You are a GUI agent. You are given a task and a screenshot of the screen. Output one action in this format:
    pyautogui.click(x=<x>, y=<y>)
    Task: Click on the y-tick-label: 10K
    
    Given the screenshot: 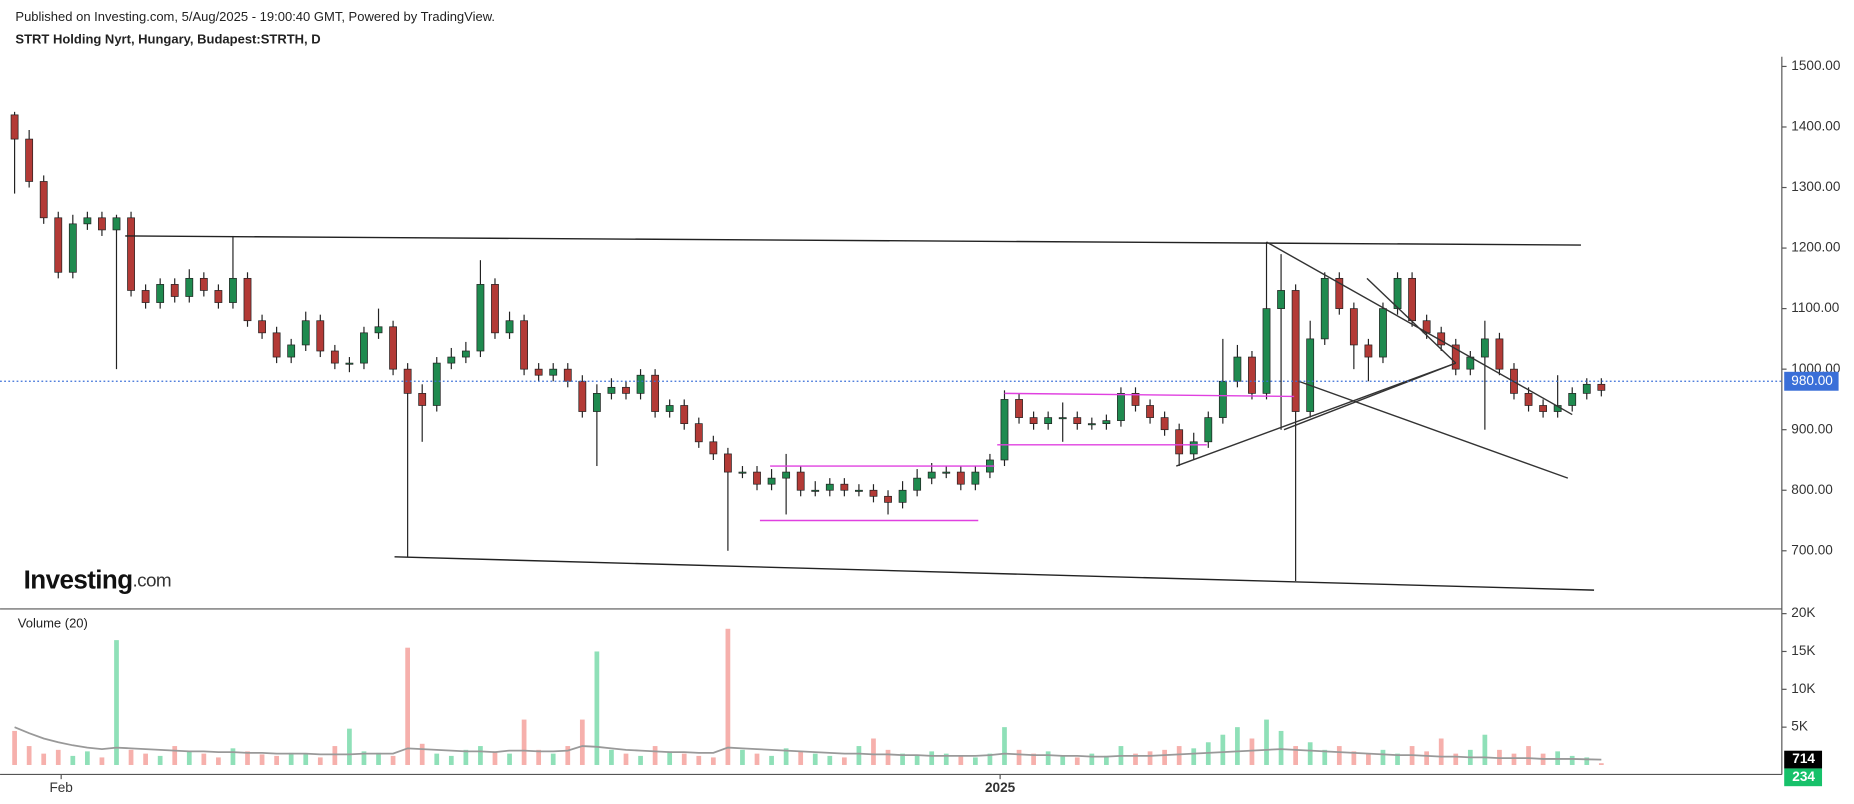 What is the action you would take?
    pyautogui.click(x=1803, y=688)
    